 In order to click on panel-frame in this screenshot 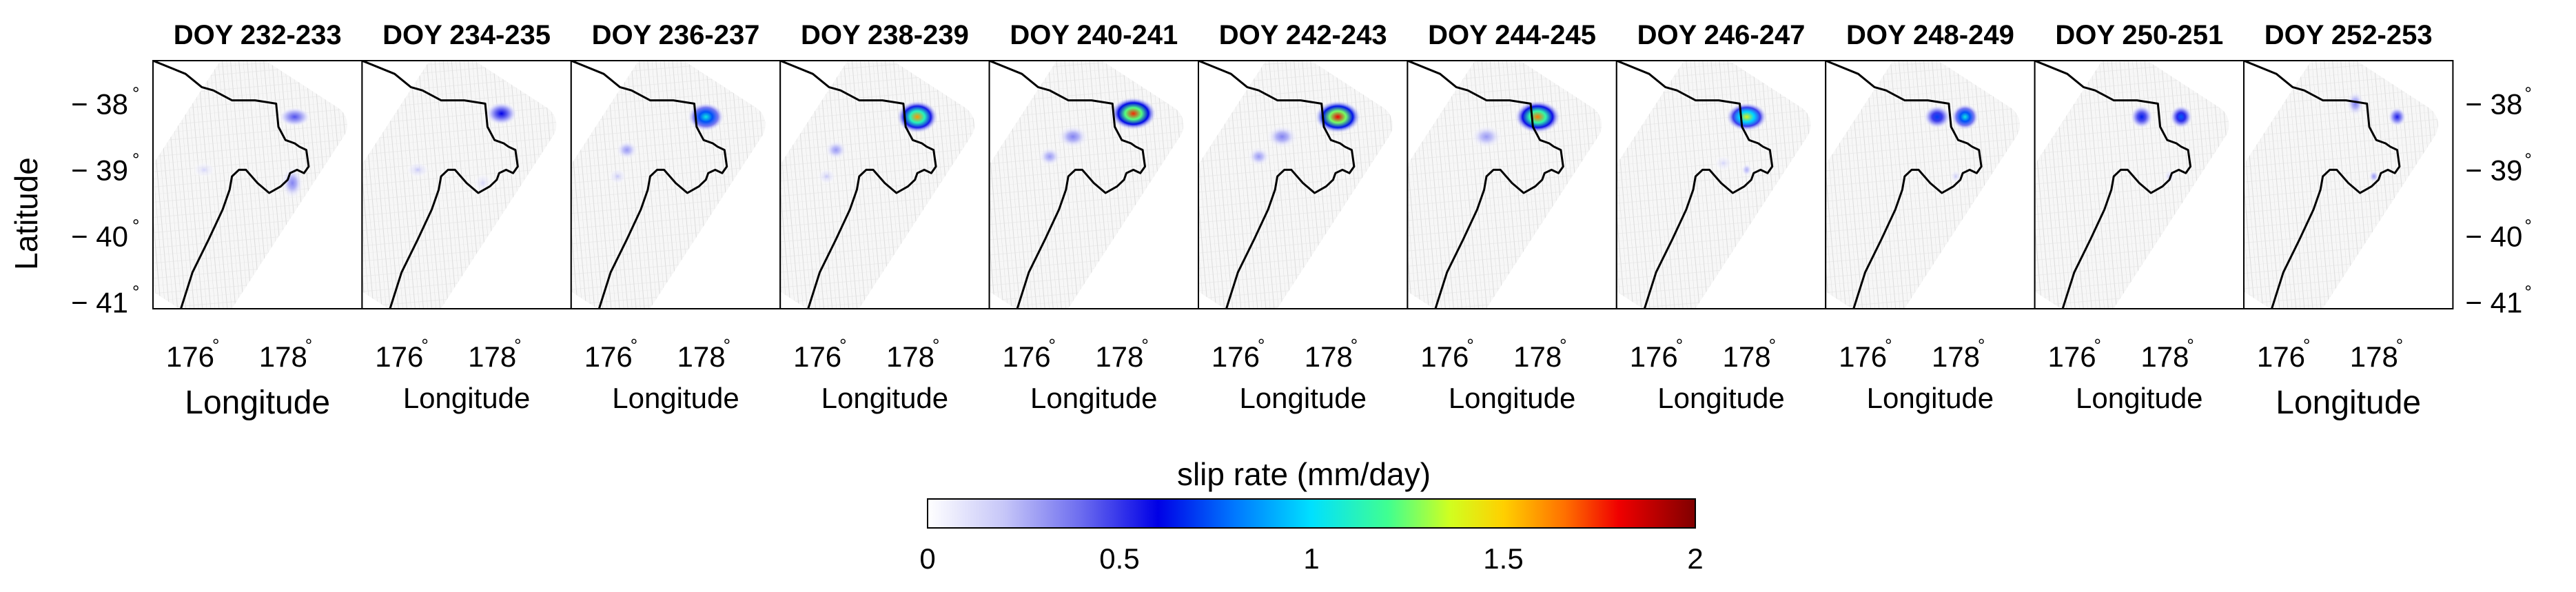, I will do `click(2348, 185)`.